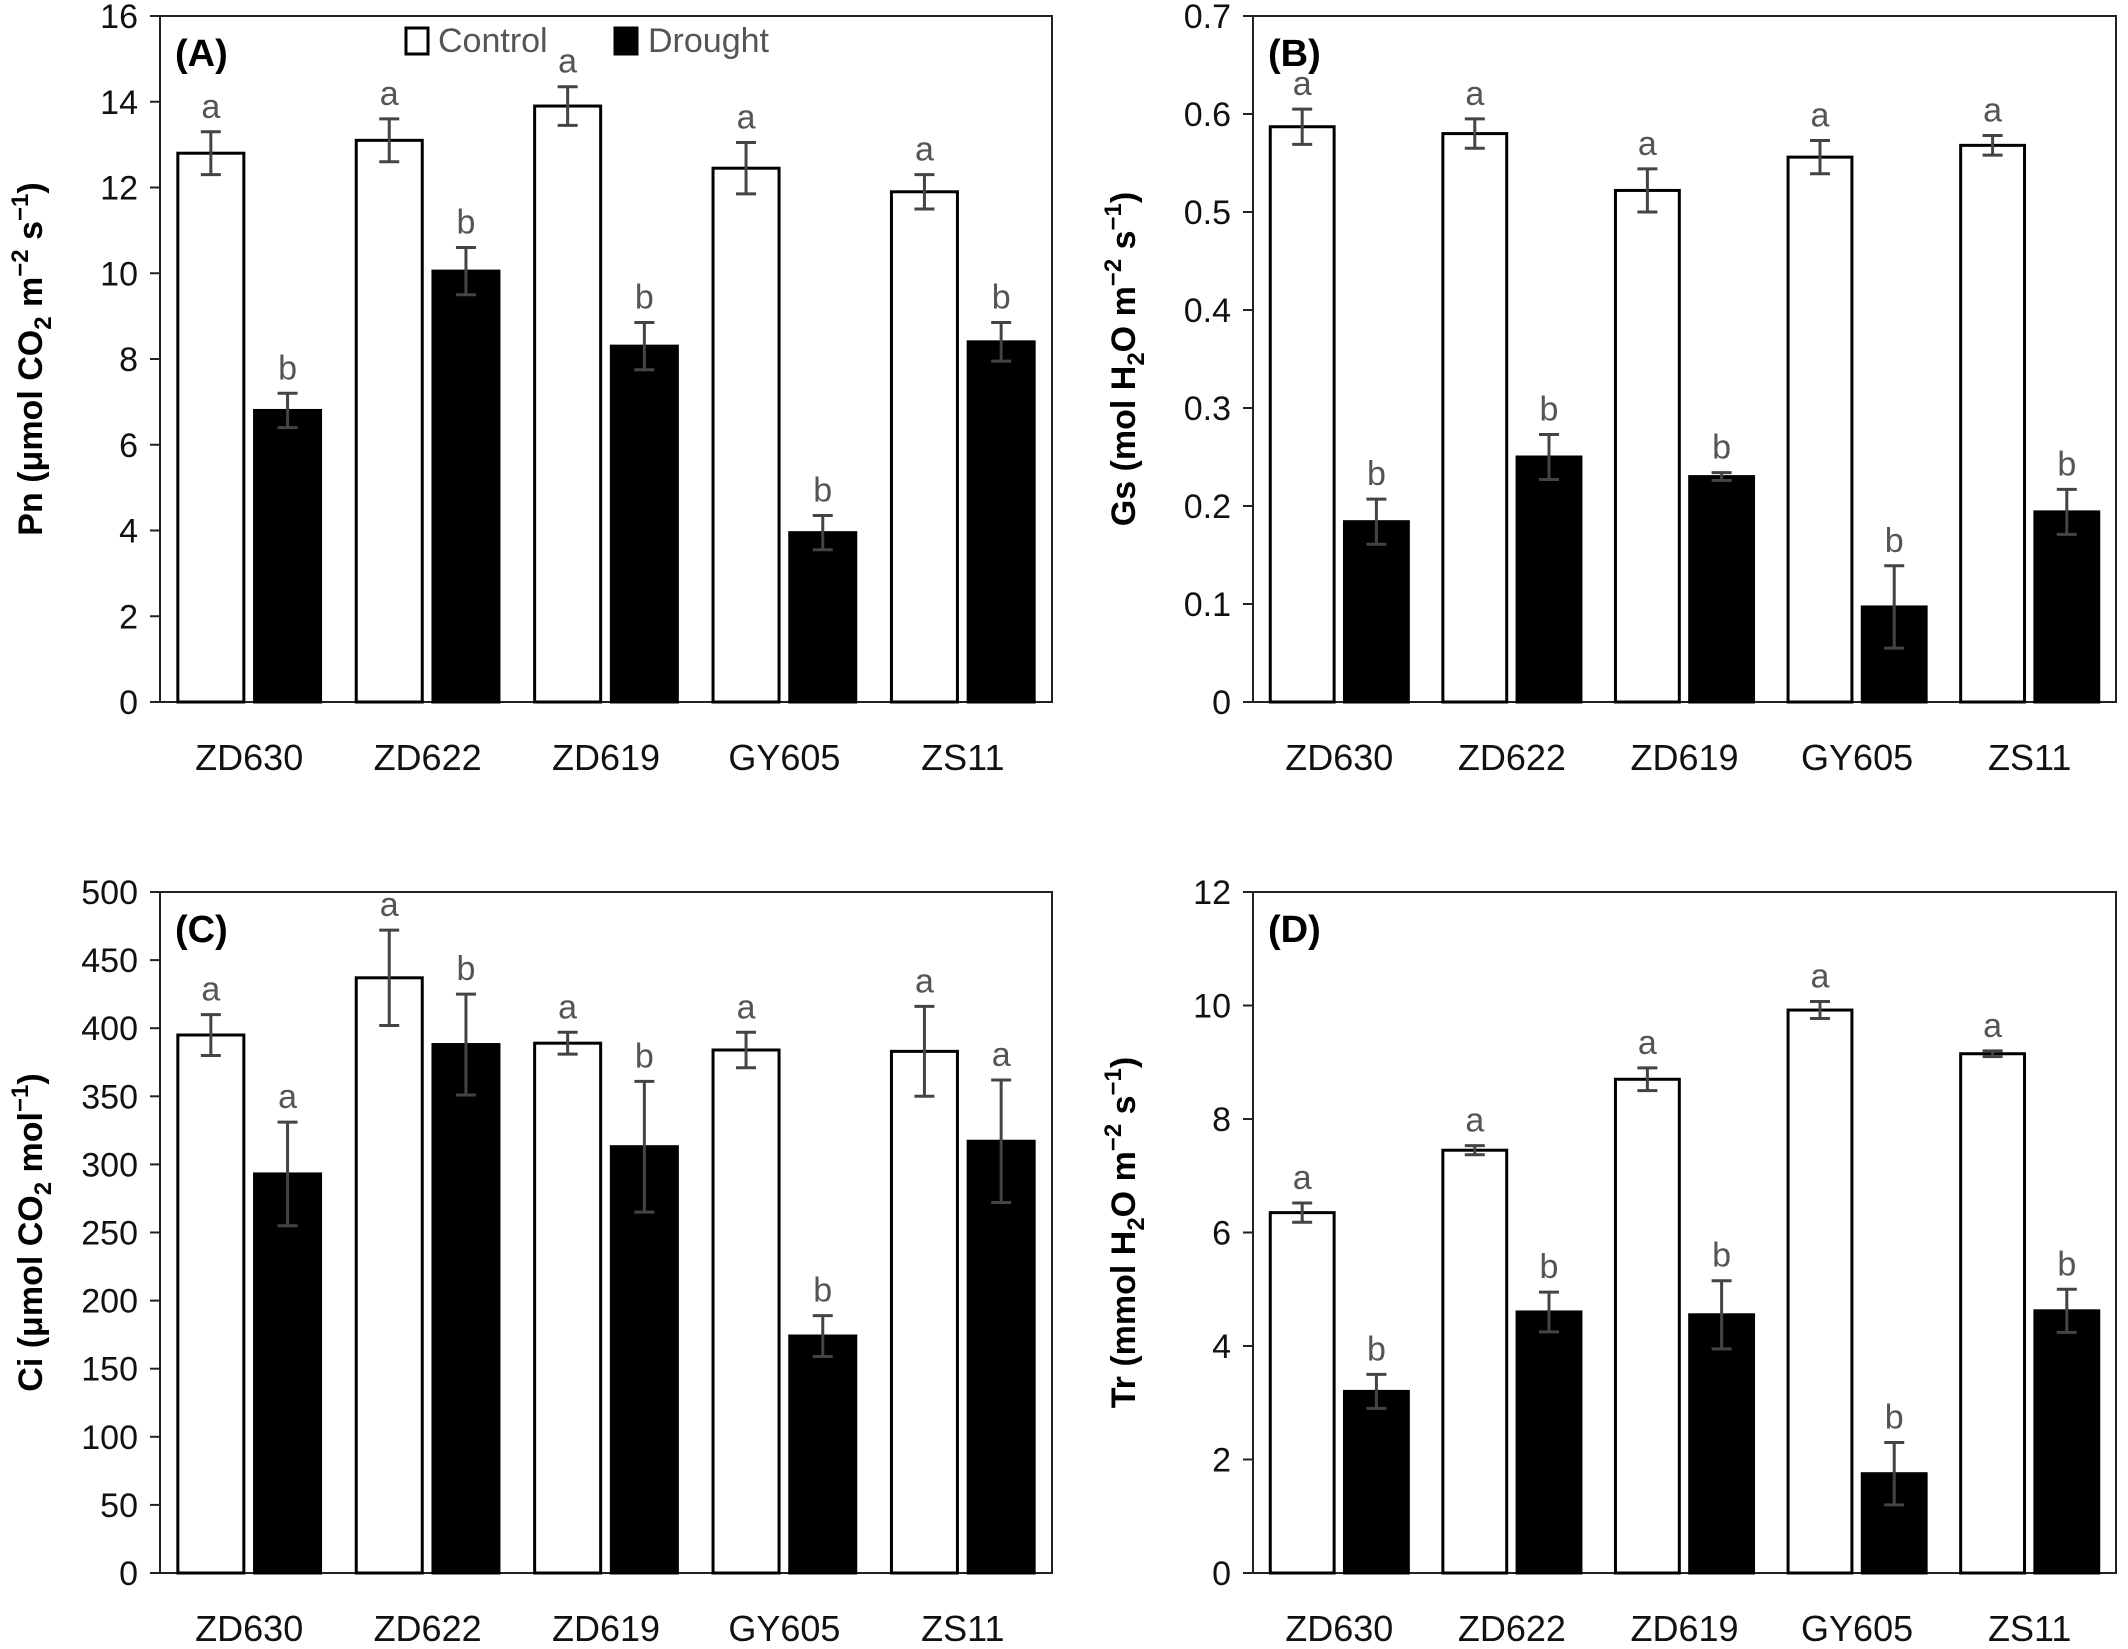 This screenshot has width=2128, height=1649. What do you see at coordinates (109, 1370) in the screenshot?
I see `y-tick-label: 150` at bounding box center [109, 1370].